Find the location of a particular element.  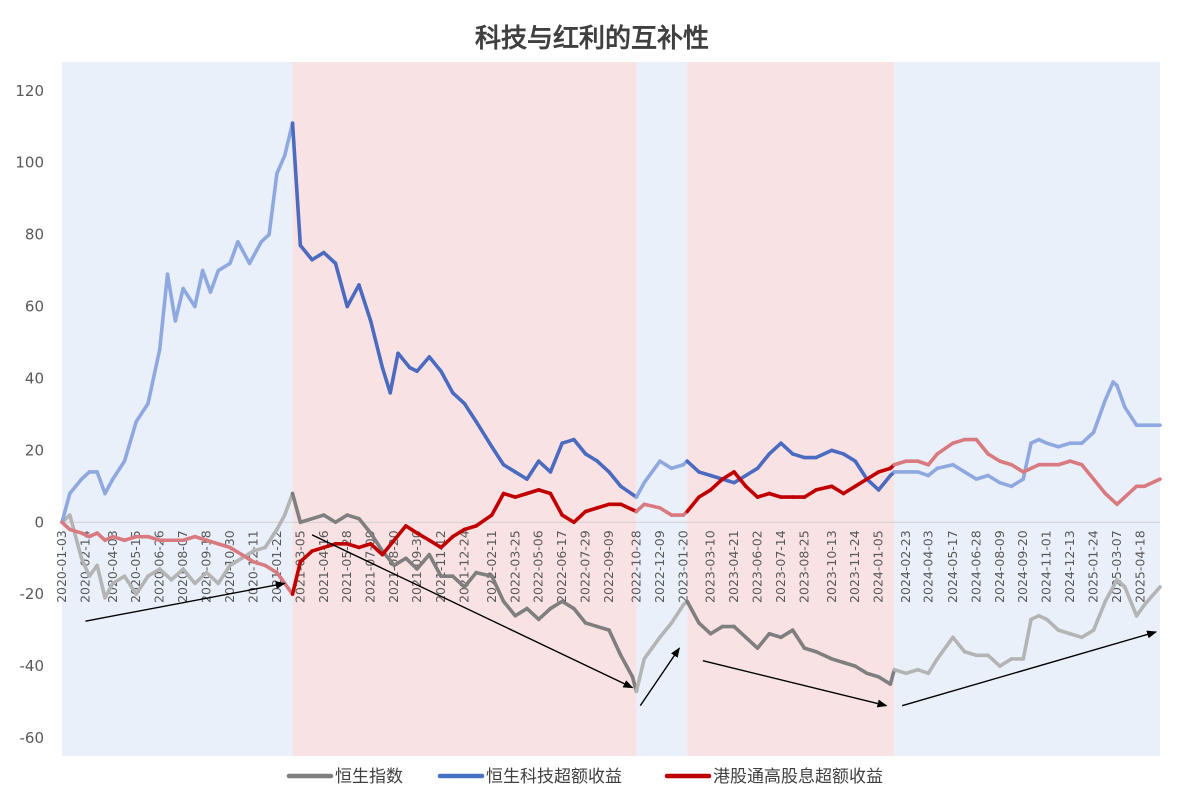

x-tick-label: 2023-04-21 is located at coordinates (733, 566).